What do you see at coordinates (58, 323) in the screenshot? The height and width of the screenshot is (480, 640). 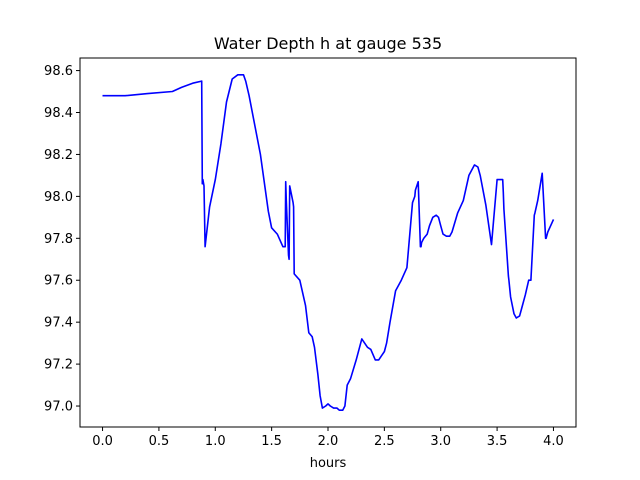 I see `y-tick-label: 97.4` at bounding box center [58, 323].